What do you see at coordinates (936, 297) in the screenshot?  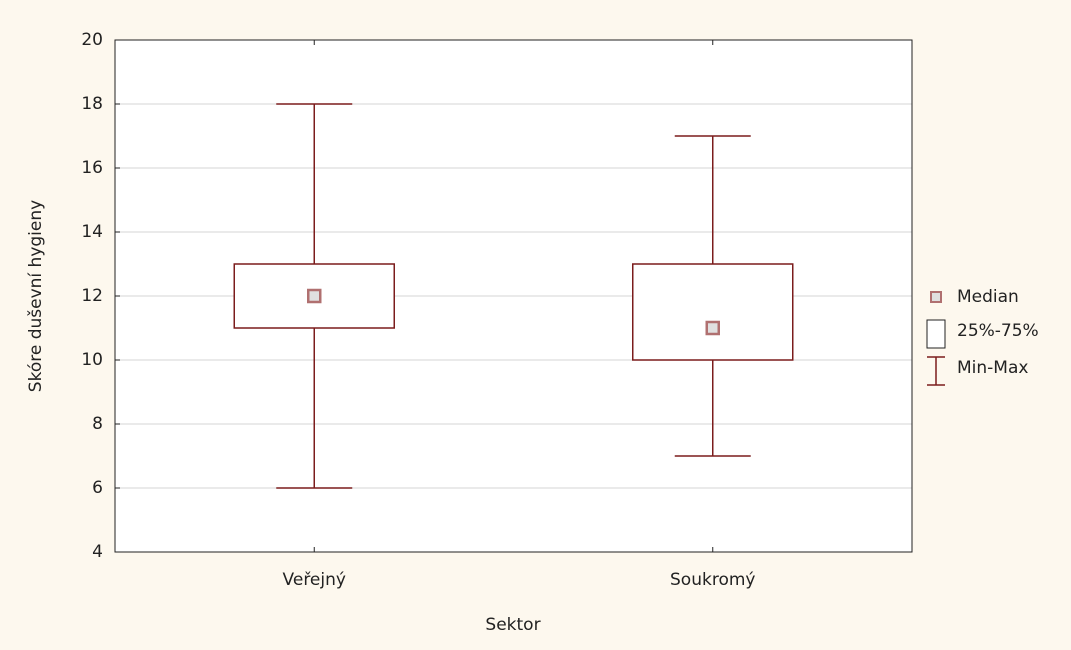 I see `legend-median-symbol` at bounding box center [936, 297].